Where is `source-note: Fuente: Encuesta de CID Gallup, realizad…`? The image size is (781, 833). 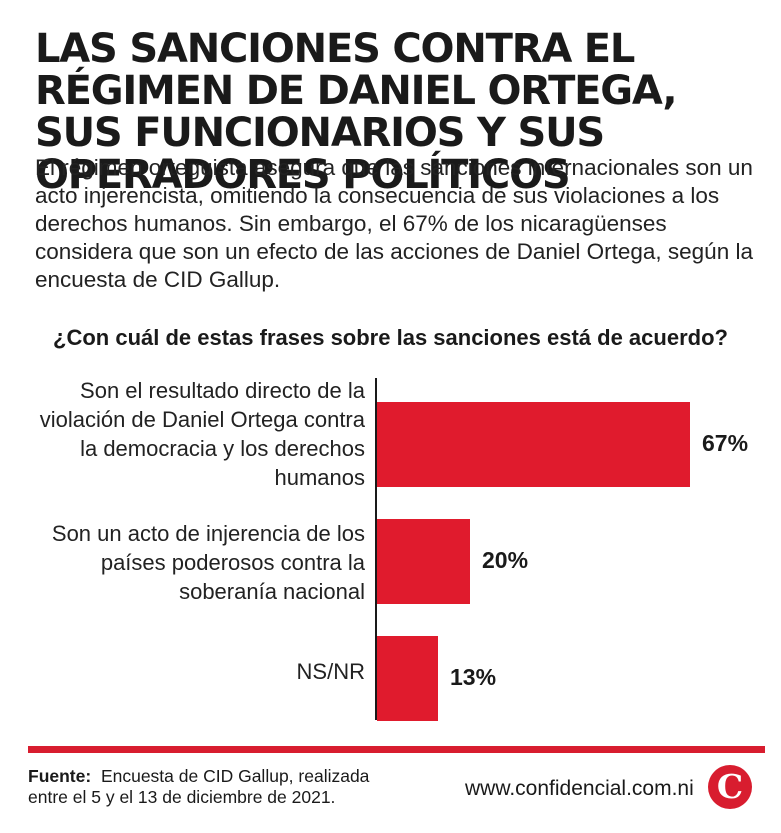 source-note: Fuente: Encuesta de CID Gallup, realizad… is located at coordinates (218, 787).